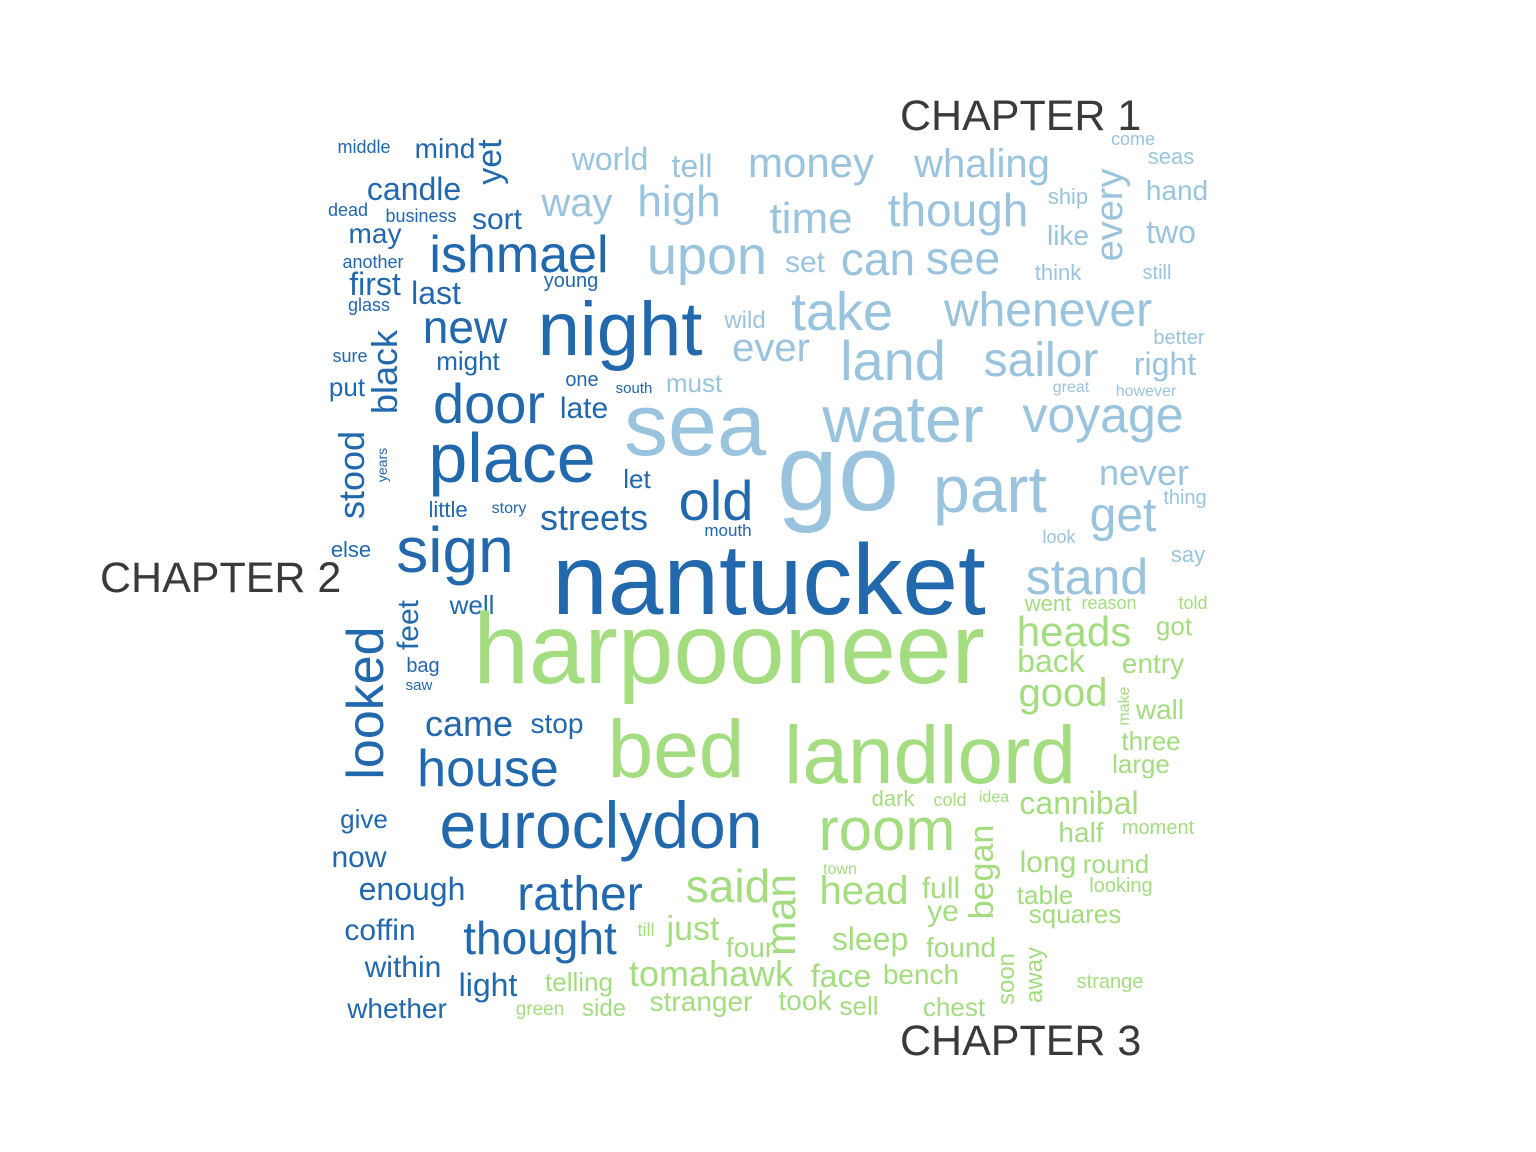 Image resolution: width=1536 pixels, height=1152 pixels. Describe the element at coordinates (358, 857) in the screenshot. I see `word-now: now` at that location.